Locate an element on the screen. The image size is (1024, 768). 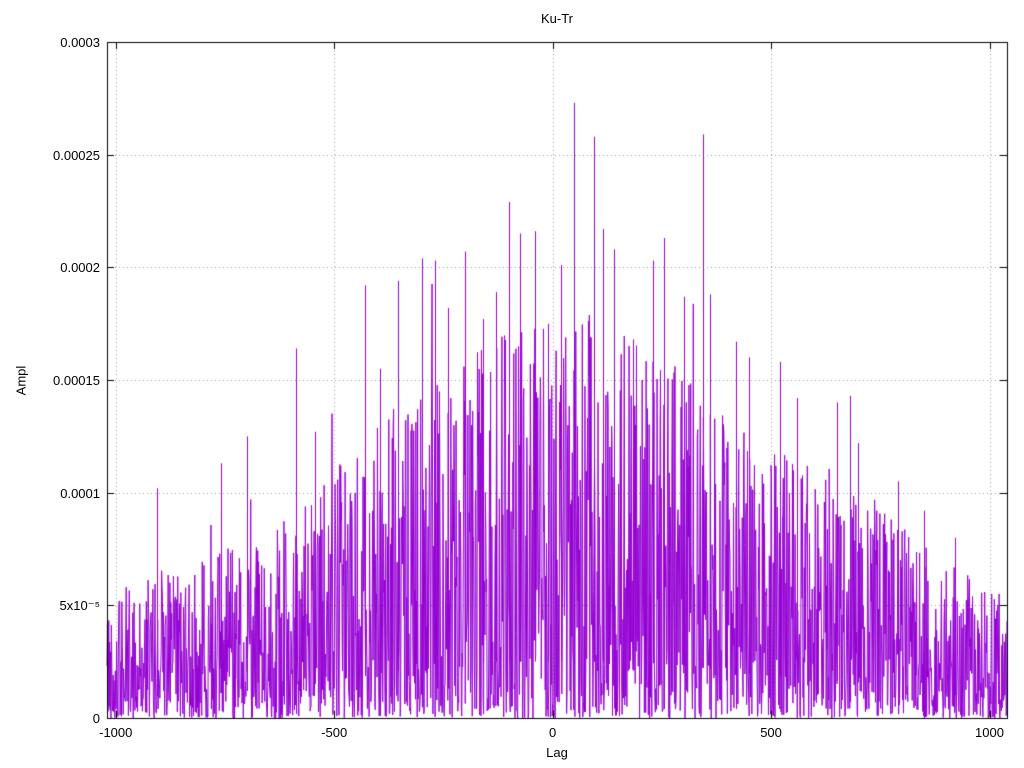
chart-title: Ku-Tr is located at coordinates (557, 18).